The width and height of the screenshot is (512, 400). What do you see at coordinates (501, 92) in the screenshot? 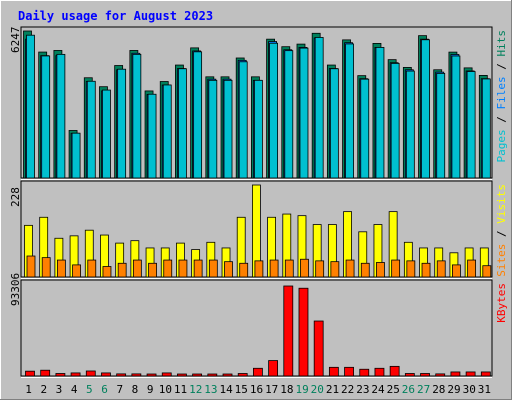
I see `legend-entry: Files` at bounding box center [501, 92].